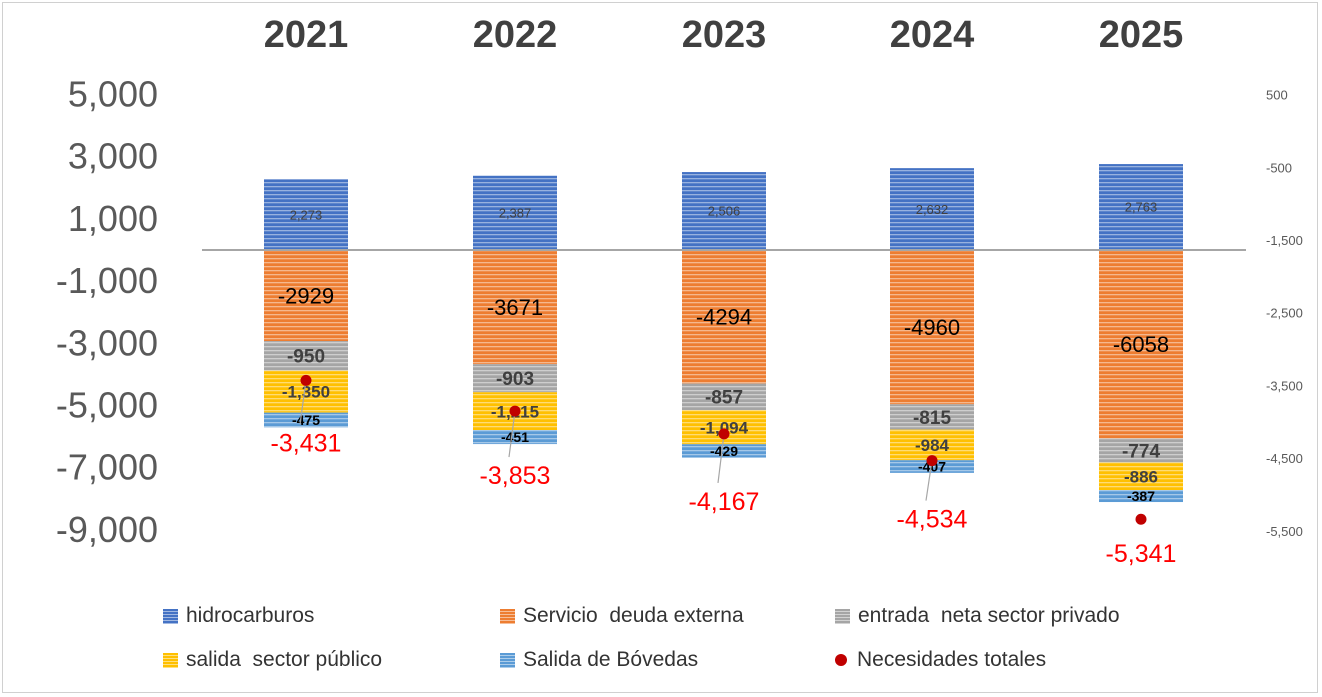 The width and height of the screenshot is (1322, 697). I want to click on bar-data-label: -815, so click(932, 418).